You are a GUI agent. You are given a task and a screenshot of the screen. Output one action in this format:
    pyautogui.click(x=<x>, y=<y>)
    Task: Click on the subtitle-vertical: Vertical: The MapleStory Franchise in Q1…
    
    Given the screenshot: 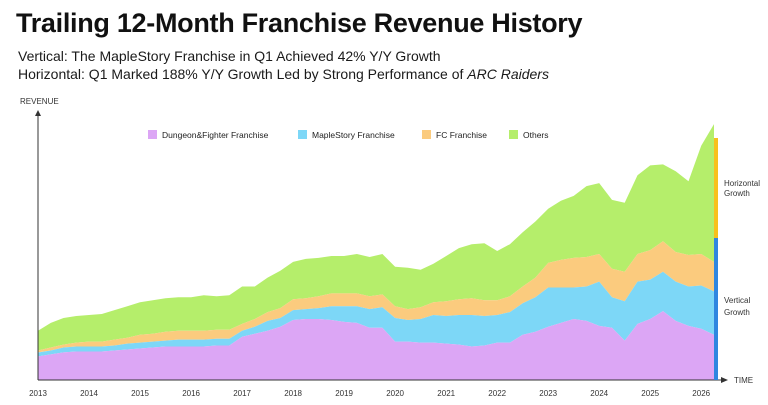 What is the action you would take?
    pyautogui.click(x=229, y=56)
    